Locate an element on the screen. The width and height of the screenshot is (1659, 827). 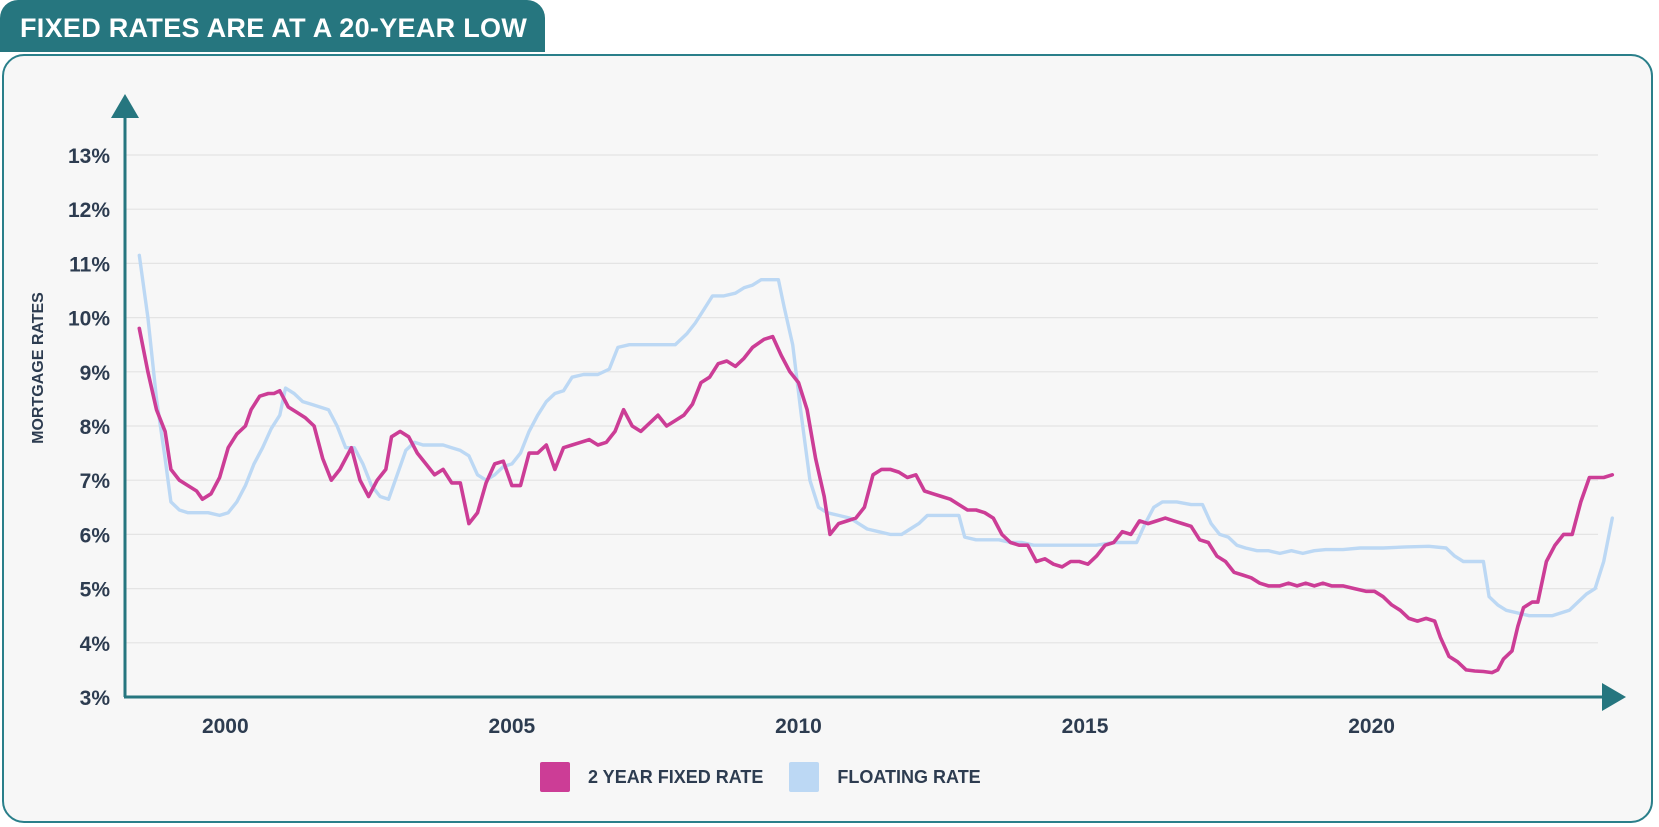
legend: 2 YEAR FIXED RATE FLOATING RATE is located at coordinates (773, 777).